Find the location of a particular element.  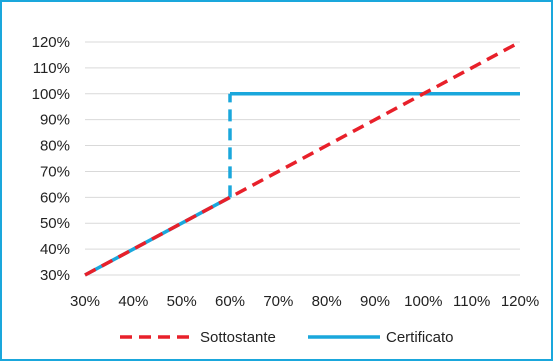

y-tick-label: 50% is located at coordinates (55, 223).